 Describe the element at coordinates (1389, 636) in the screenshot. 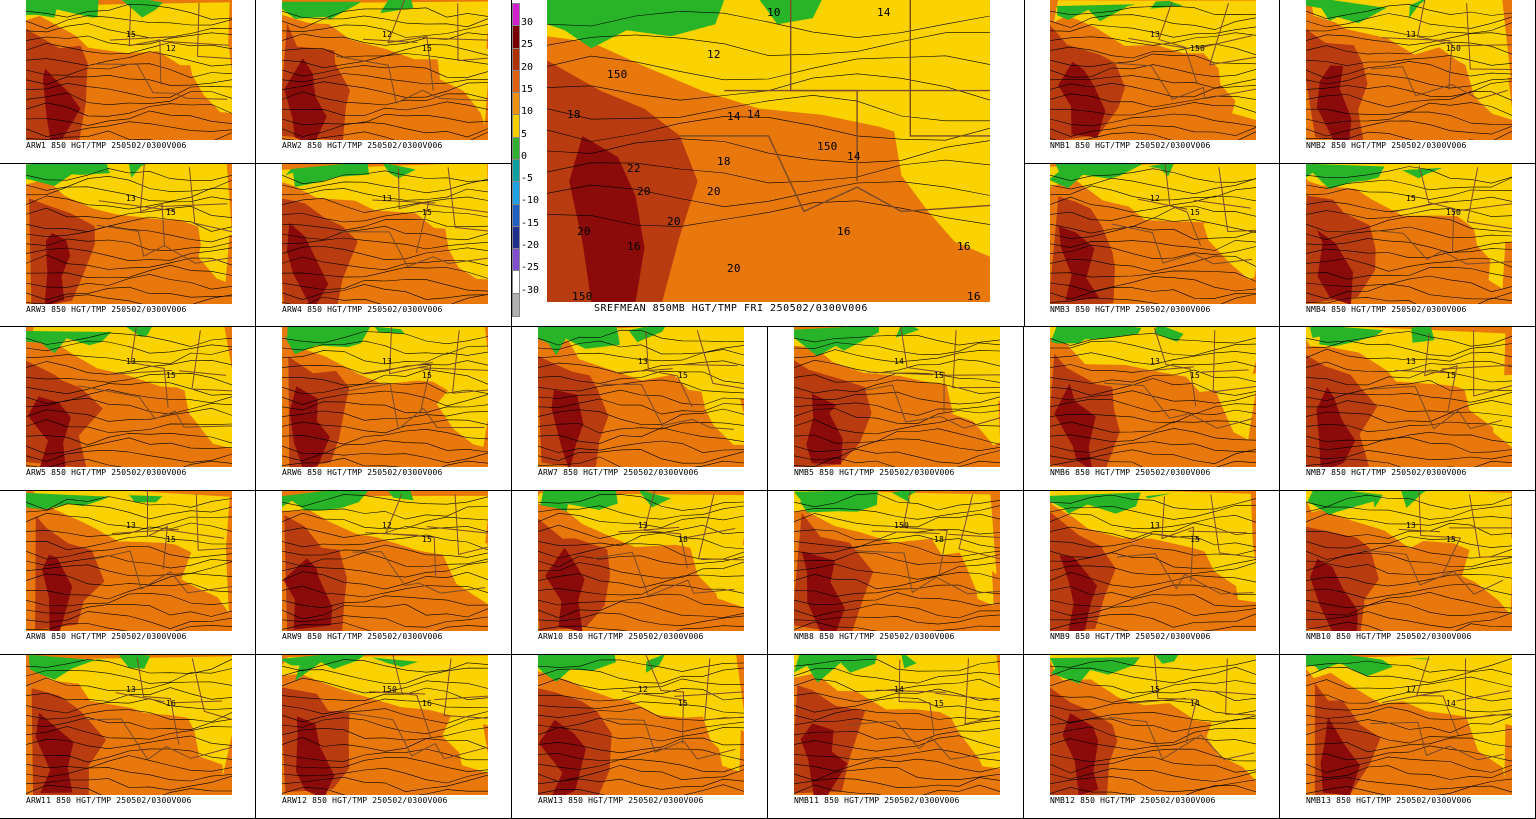

I see `member-caption: NMB10 850 HGT/TMP 250502/0300V006` at that location.